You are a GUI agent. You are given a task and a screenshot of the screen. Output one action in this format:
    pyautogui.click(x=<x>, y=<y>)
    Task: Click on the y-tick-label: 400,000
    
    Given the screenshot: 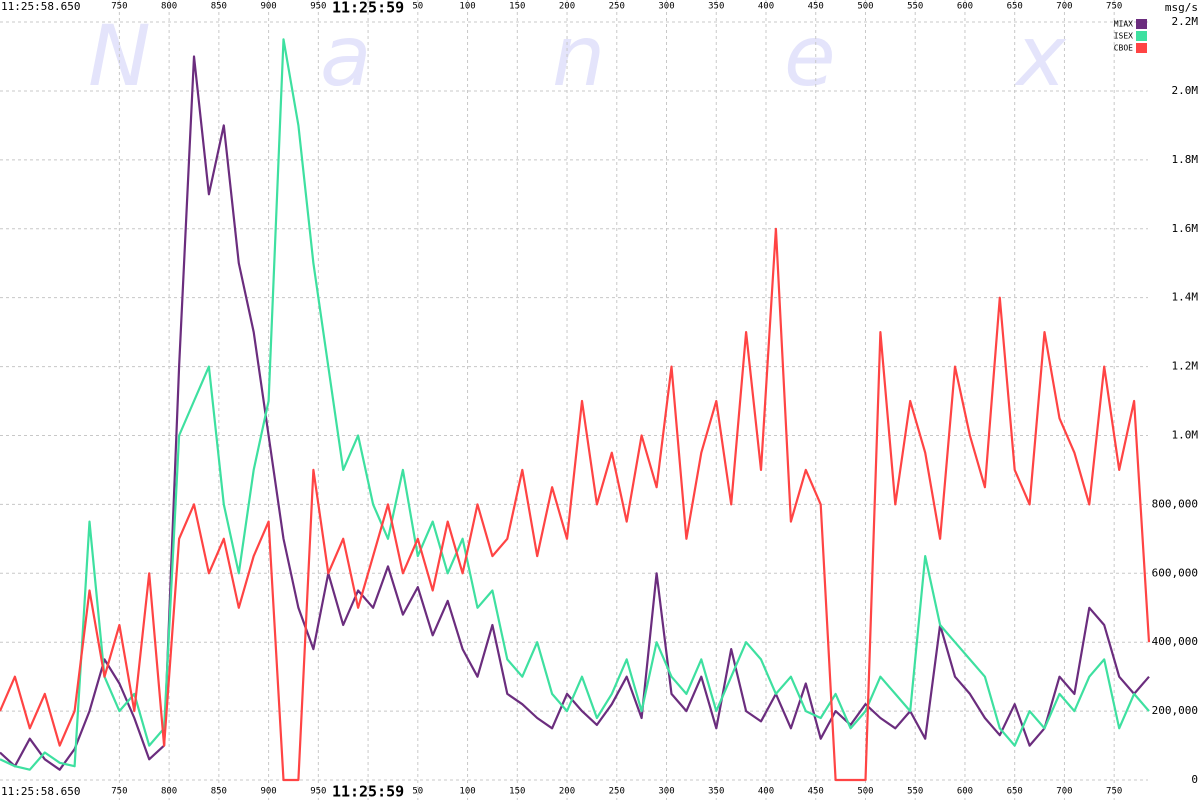 What is the action you would take?
    pyautogui.click(x=1175, y=641)
    